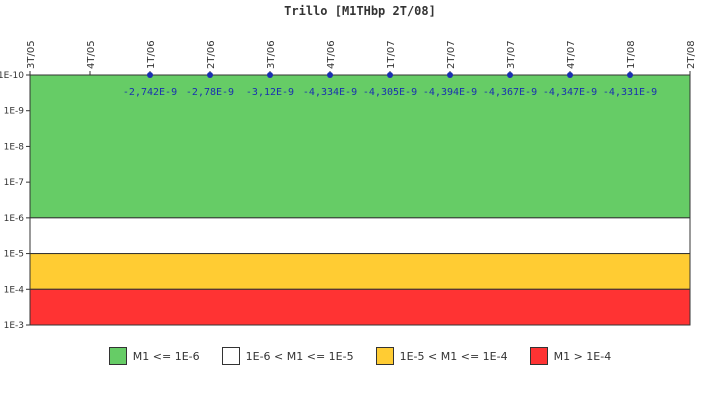 The image size is (720, 400). I want to click on data-label: -2,78E-9, so click(210, 92).